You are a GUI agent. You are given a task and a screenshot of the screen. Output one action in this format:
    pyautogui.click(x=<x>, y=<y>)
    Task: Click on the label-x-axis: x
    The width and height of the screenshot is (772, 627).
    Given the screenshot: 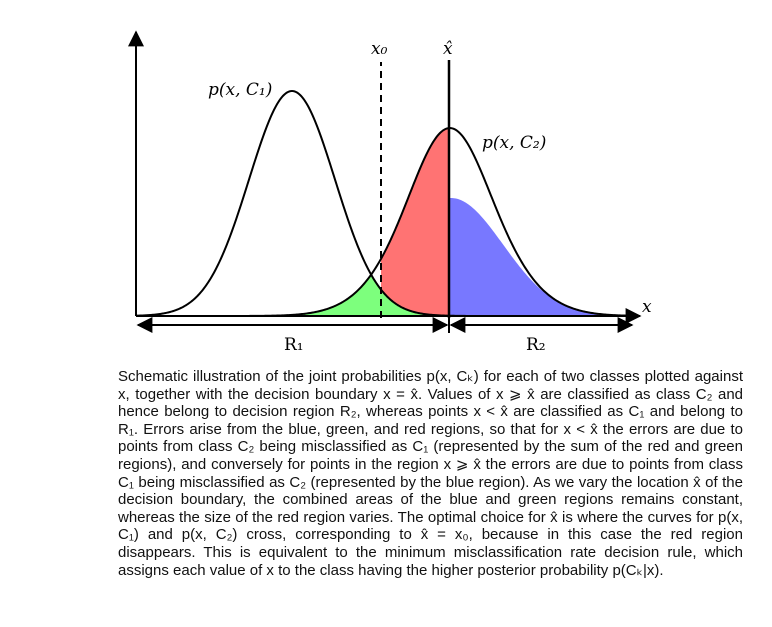 What is the action you would take?
    pyautogui.click(x=647, y=307)
    